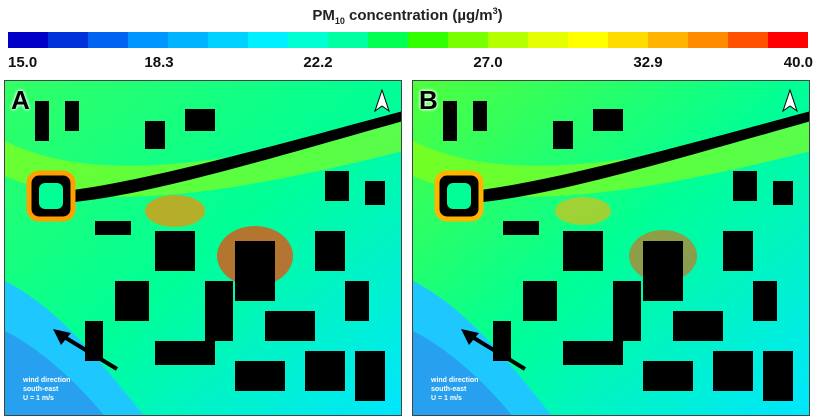  I want to click on title-suffix: ), so click(500, 15).